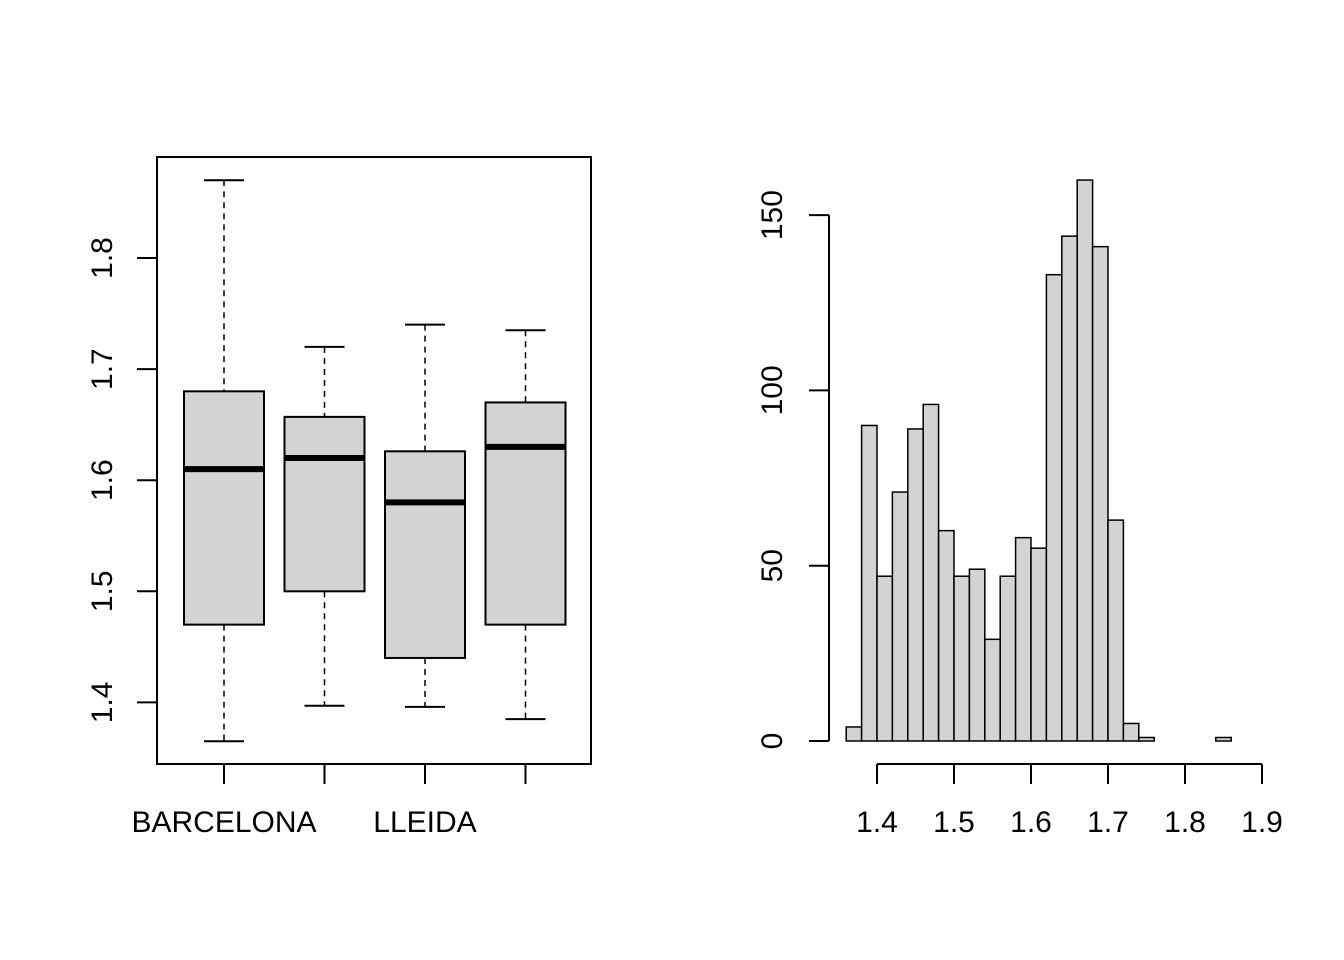 The height and width of the screenshot is (960, 1344). I want to click on y-tick-label: 0, so click(772, 741).